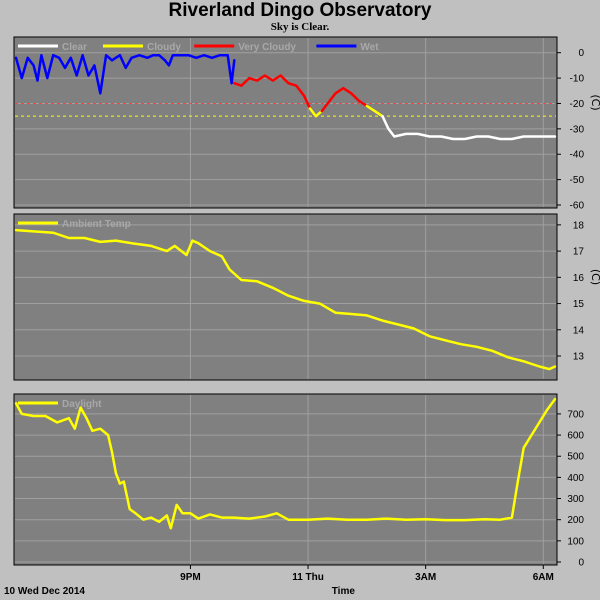  What do you see at coordinates (60, 404) in the screenshot?
I see `legend-item-daylight: Daylight` at bounding box center [60, 404].